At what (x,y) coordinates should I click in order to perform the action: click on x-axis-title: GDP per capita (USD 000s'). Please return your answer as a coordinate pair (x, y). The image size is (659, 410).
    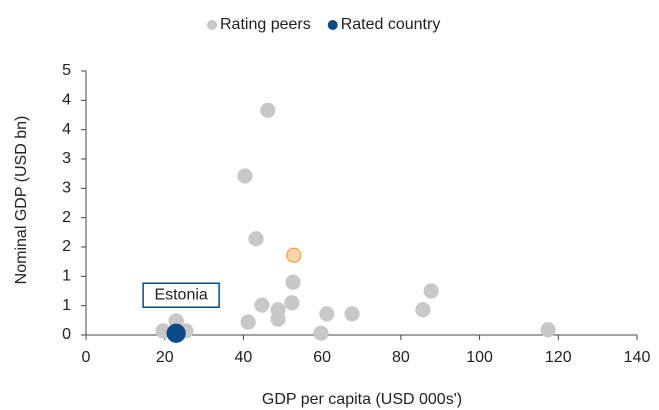
    Looking at the image, I should click on (362, 399).